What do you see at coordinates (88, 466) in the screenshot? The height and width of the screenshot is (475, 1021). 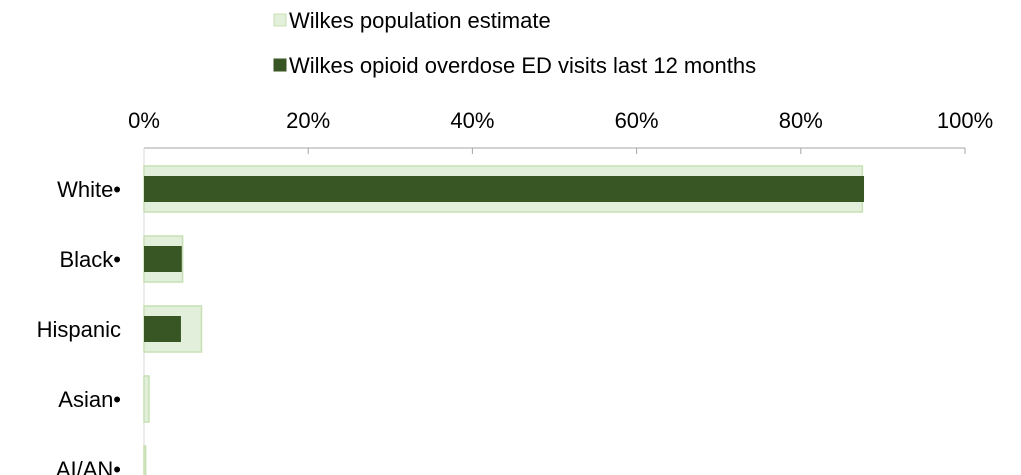 I see `category-label: AI/AN•` at bounding box center [88, 466].